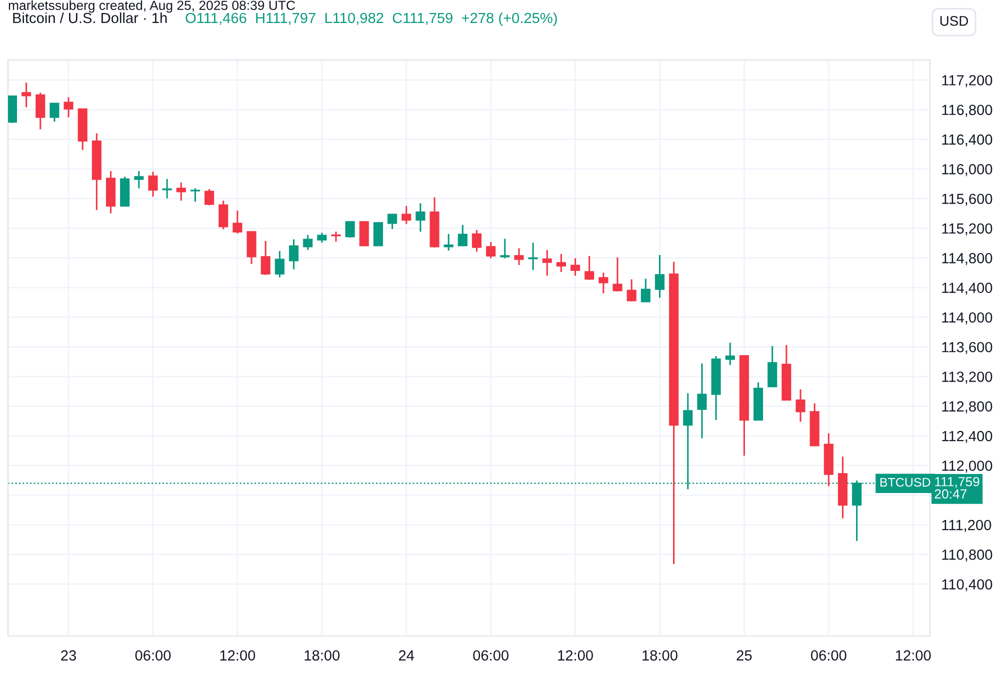 The height and width of the screenshot is (691, 1000). I want to click on text: marketssuberg created, Aug 25, 2025 08:39 UTC, so click(152, 6).